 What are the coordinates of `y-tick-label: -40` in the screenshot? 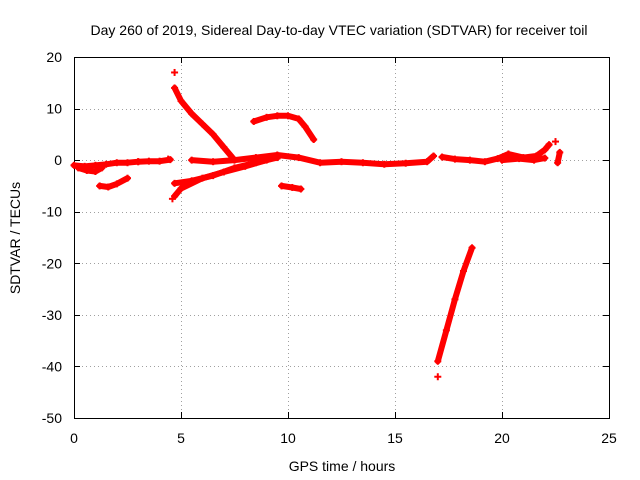 It's located at (52, 366).